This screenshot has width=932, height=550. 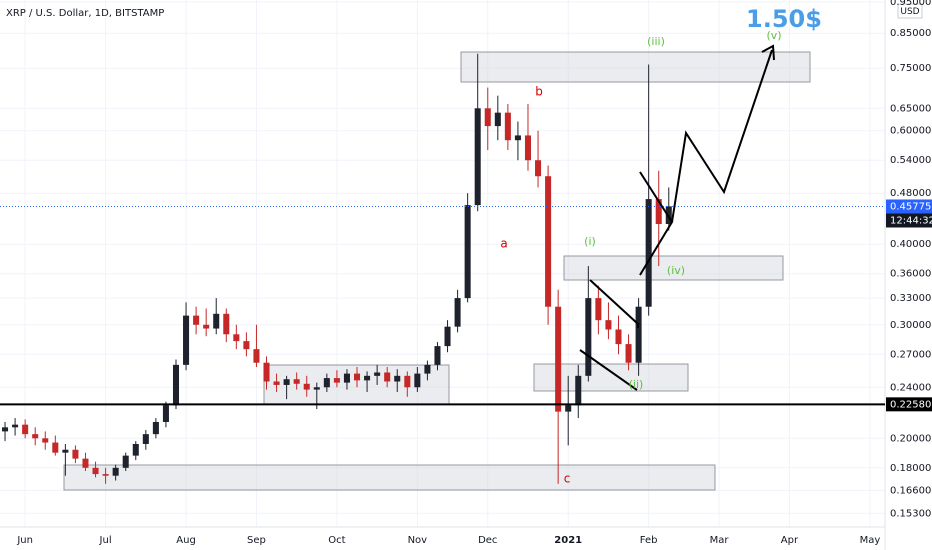 I want to click on price-label-box, so click(x=909, y=404).